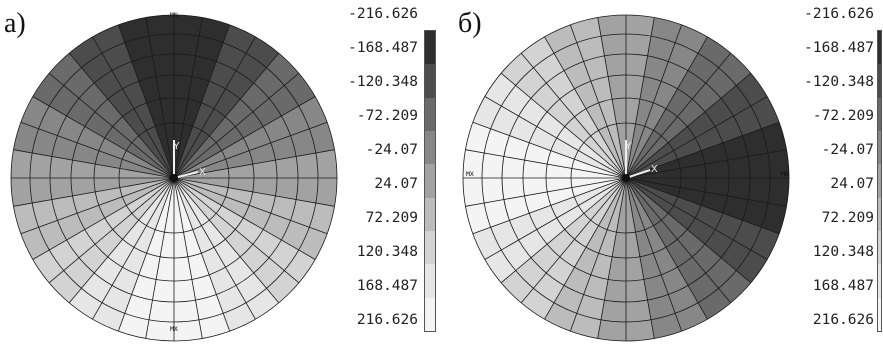 The image size is (883, 347). What do you see at coordinates (186, 175) in the screenshot?
I see `panel-a-x-axis` at bounding box center [186, 175].